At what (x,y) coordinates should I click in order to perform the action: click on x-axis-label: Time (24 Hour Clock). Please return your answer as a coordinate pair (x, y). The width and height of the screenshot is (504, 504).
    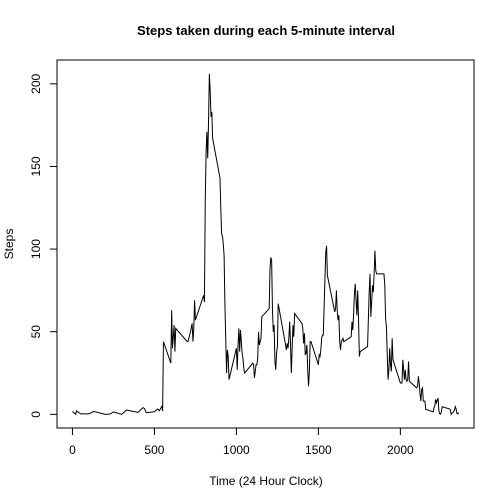
    Looking at the image, I should click on (266, 481).